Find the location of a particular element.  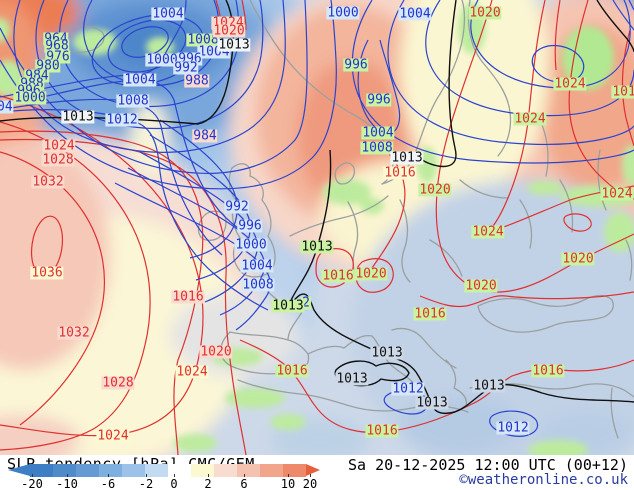

copyright: ©weatheronline.co.uk is located at coordinates (543, 480).